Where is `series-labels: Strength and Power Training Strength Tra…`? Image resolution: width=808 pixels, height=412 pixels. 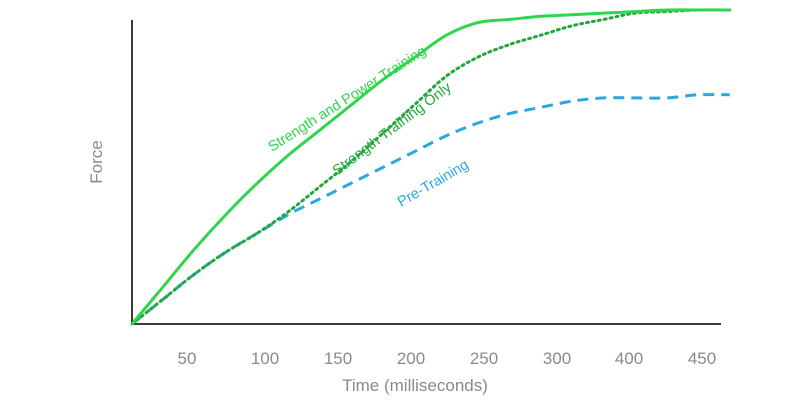
series-labels: Strength and Power Training Strength Tra… is located at coordinates (369, 126).